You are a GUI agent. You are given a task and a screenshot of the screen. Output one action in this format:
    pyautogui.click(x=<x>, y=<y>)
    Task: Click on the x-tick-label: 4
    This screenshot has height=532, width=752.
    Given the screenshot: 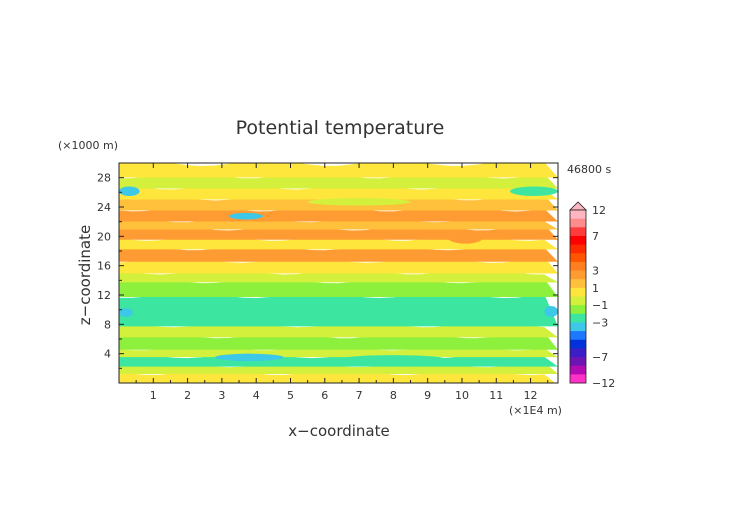 What is the action you would take?
    pyautogui.click(x=256, y=395)
    